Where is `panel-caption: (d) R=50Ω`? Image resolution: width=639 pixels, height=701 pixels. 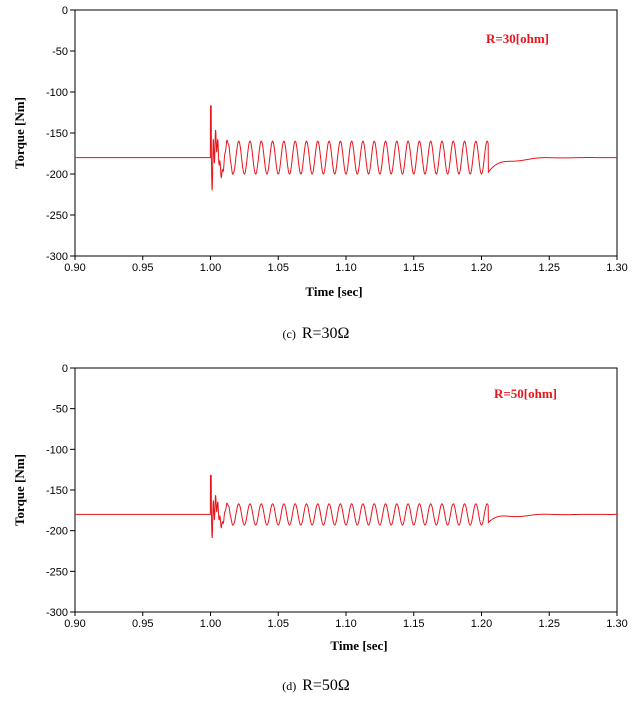
panel-caption: (d) R=50Ω is located at coordinates (316, 685).